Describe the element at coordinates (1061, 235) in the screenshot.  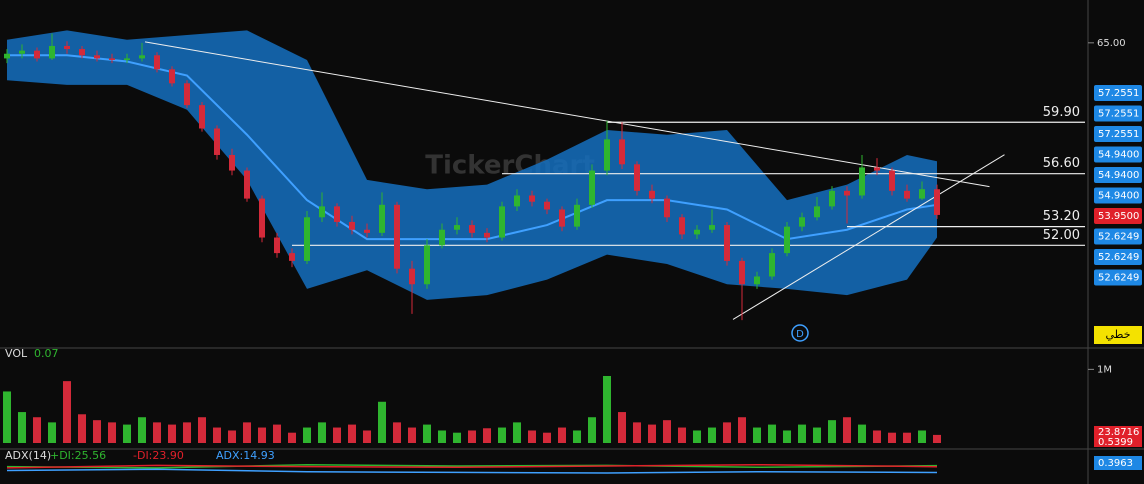
I see `level-label: 52.00` at that location.